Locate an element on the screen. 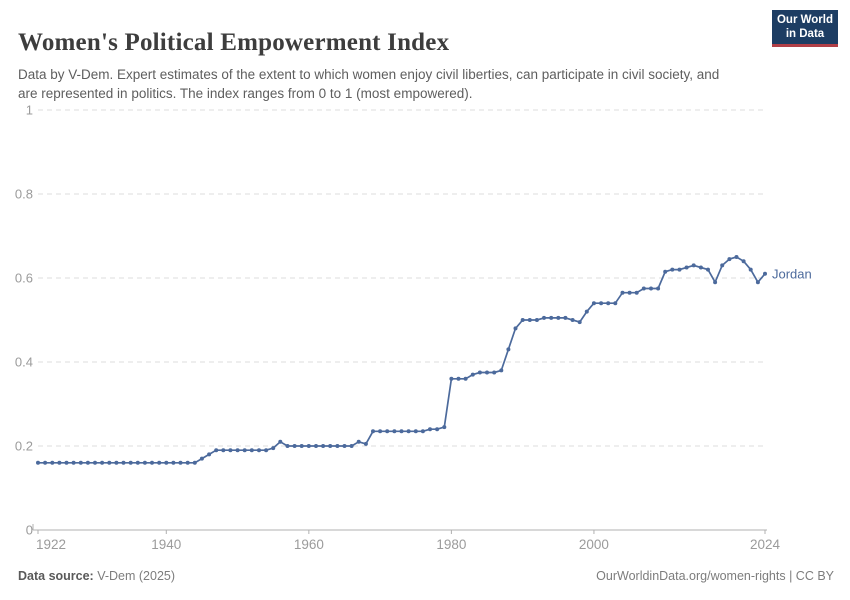  data-point-jordan-1982 is located at coordinates (465, 378).